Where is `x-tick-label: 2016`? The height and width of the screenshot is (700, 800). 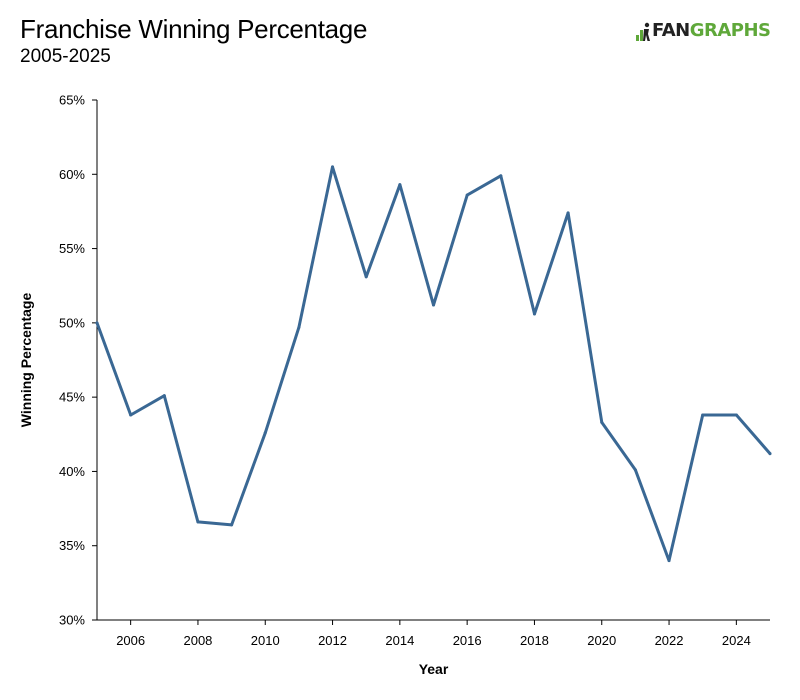
x-tick-label: 2016 is located at coordinates (467, 640).